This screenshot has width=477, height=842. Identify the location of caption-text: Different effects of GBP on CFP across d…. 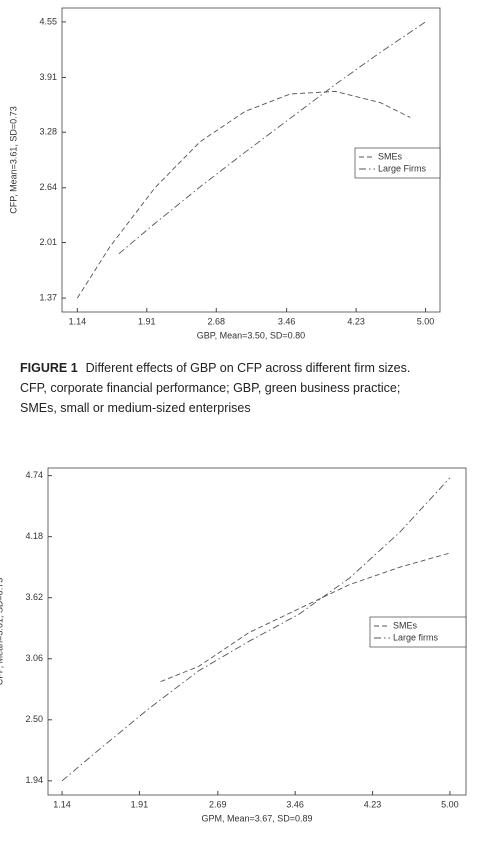
(215, 388).